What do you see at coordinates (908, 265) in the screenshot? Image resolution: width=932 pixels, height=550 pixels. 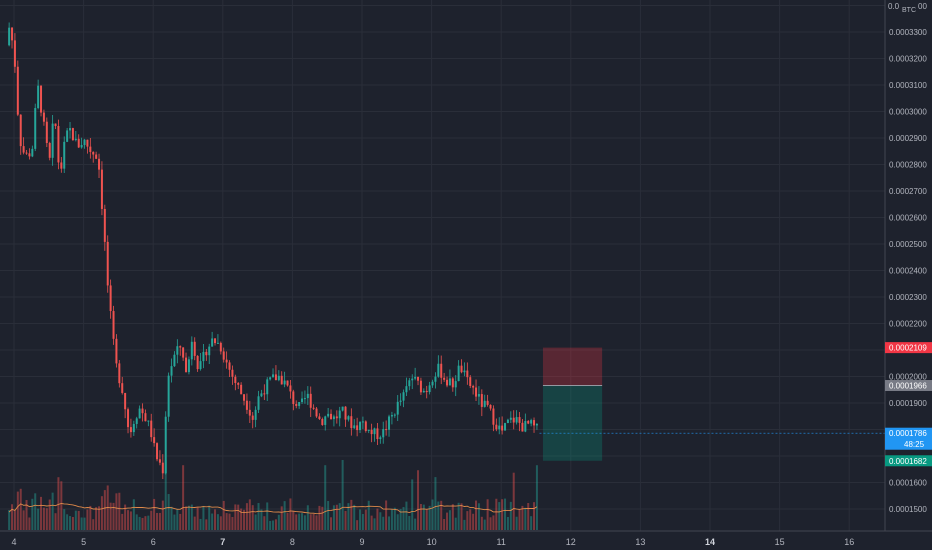 I see `price-axis` at bounding box center [908, 265].